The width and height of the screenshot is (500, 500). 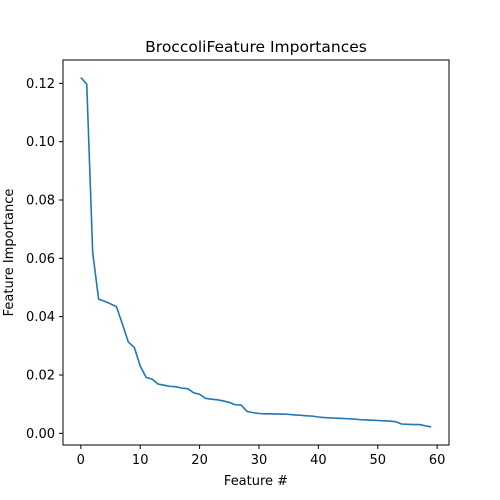 I want to click on x-tick-label: 10, so click(x=140, y=460).